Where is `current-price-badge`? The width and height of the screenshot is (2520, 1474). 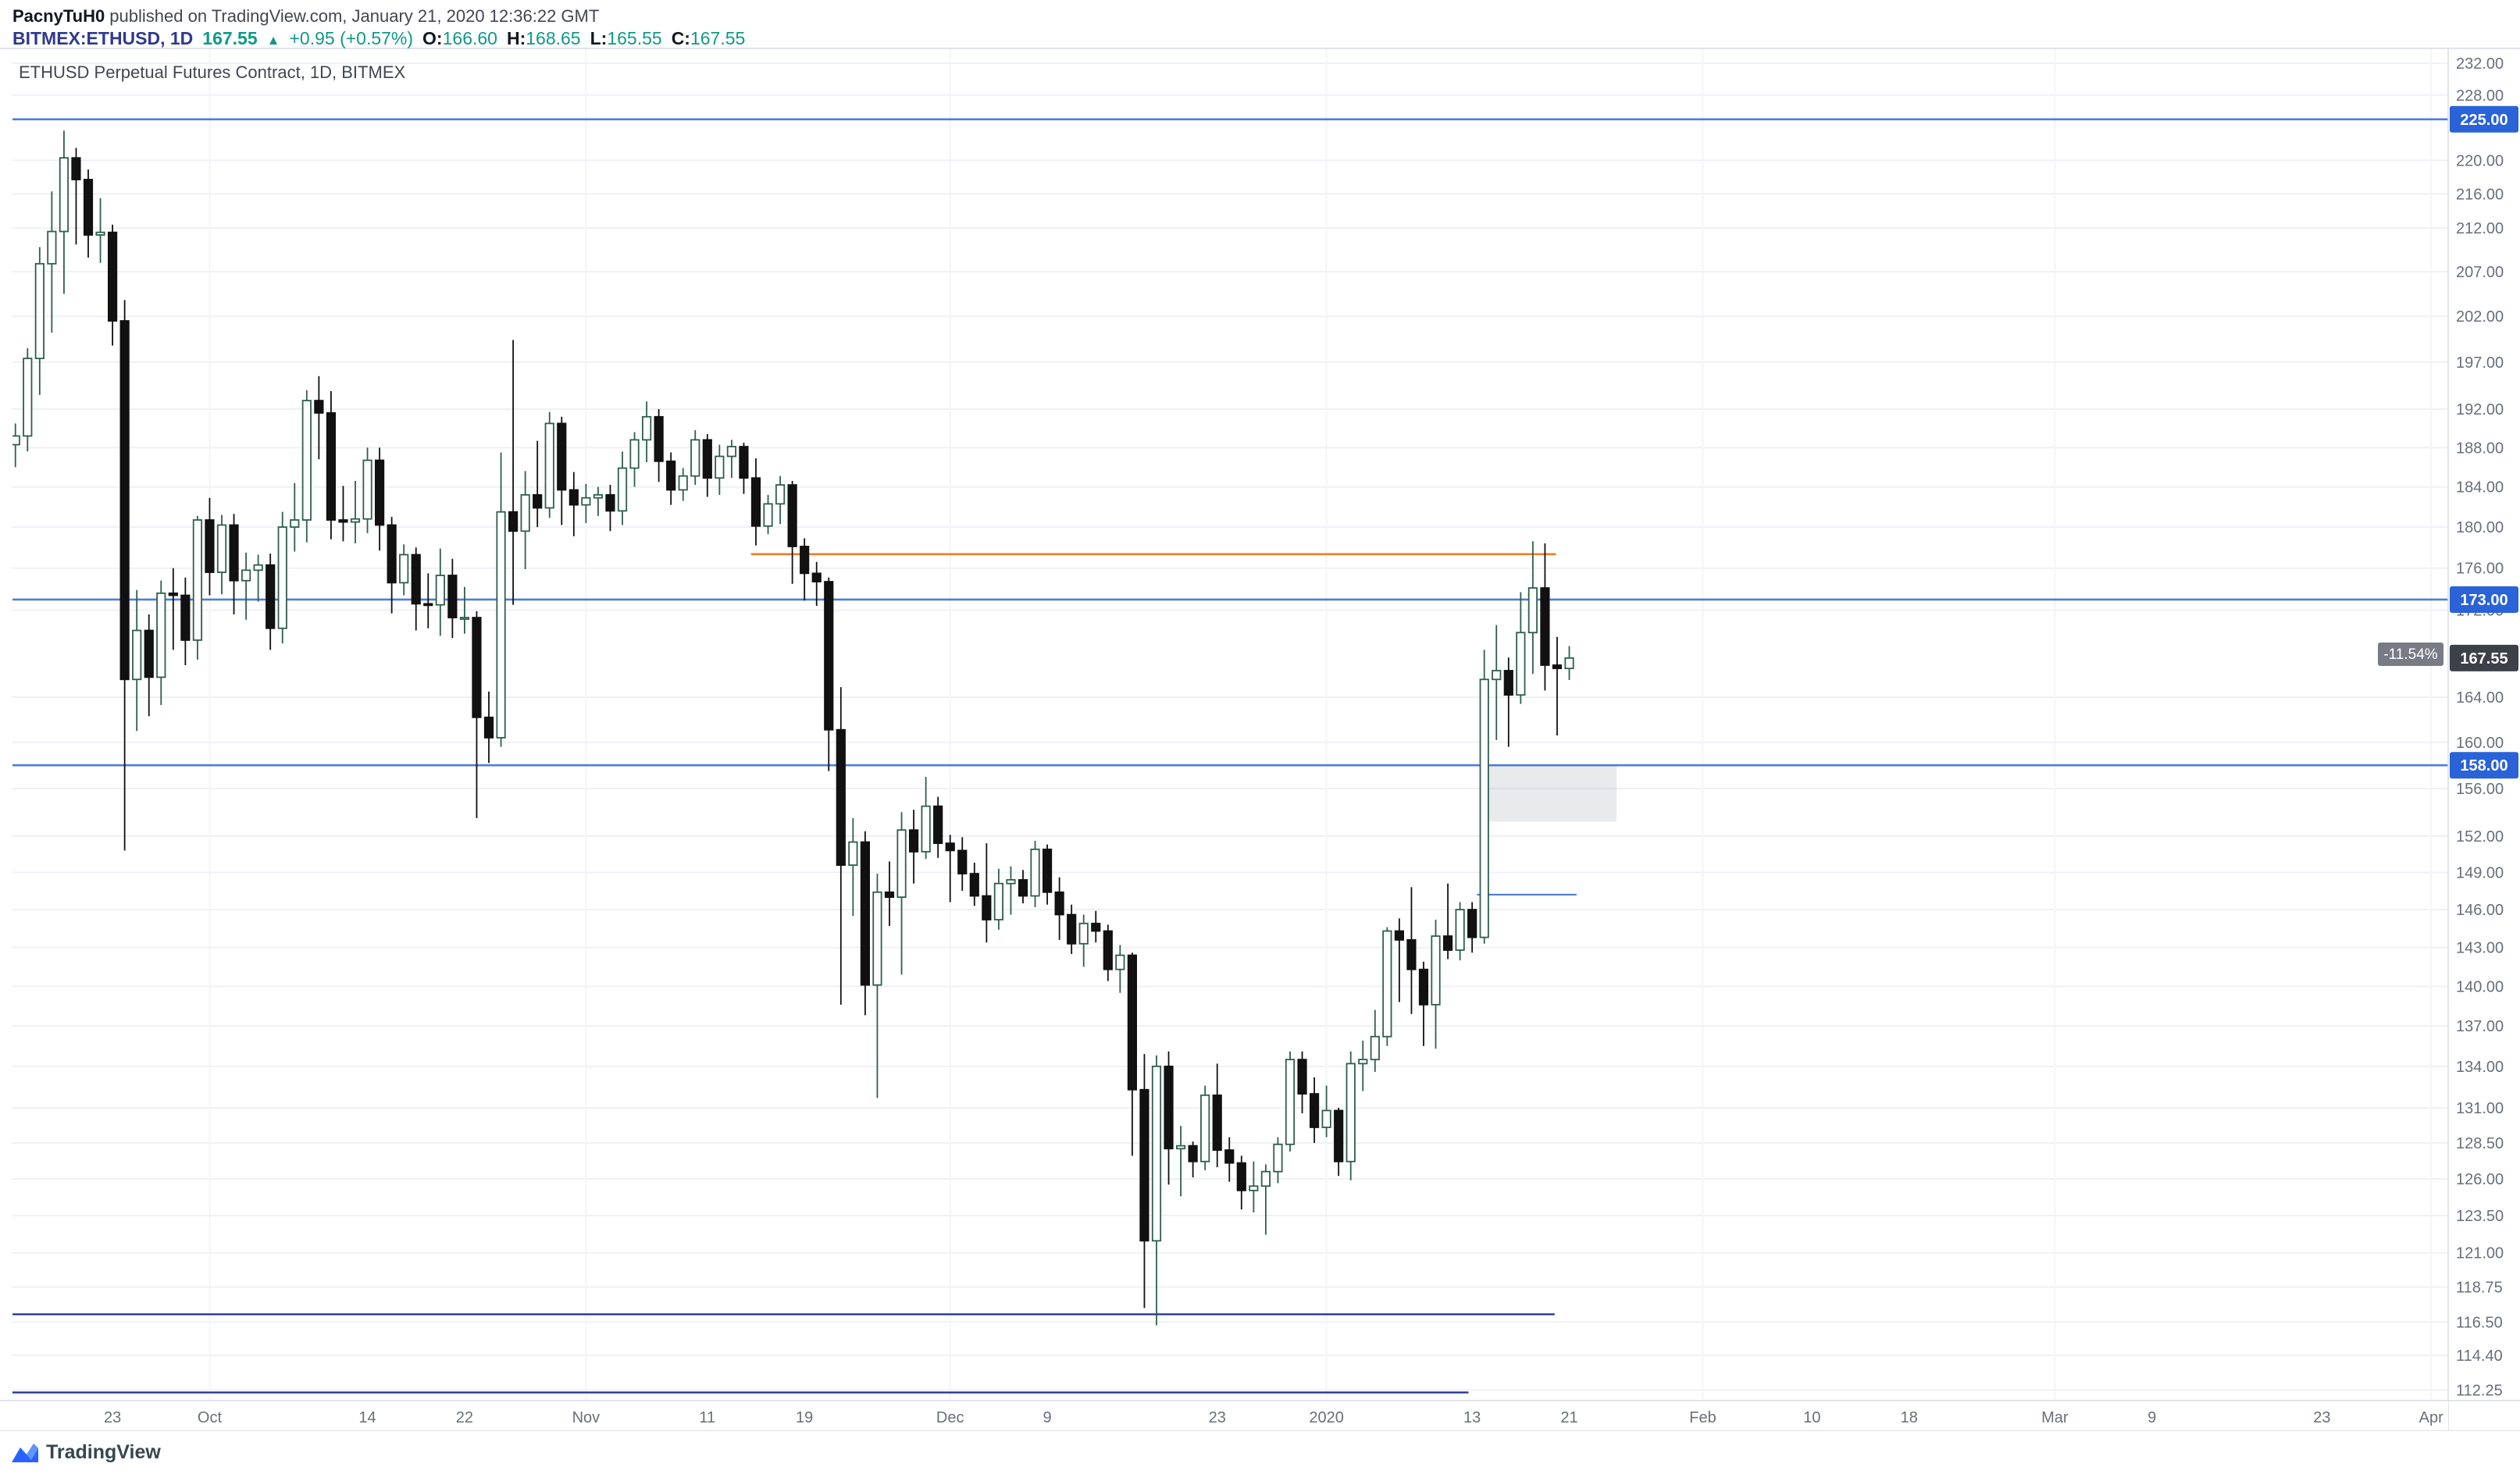 current-price-badge is located at coordinates (2484, 657).